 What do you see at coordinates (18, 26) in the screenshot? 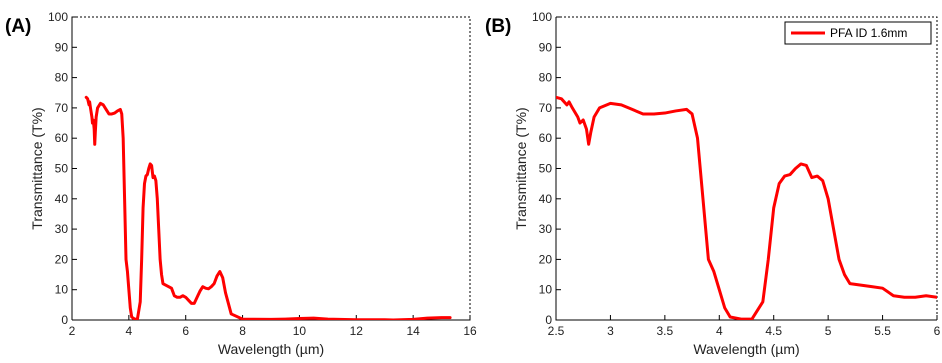
I see `panel-a-label: (A)` at bounding box center [18, 26].